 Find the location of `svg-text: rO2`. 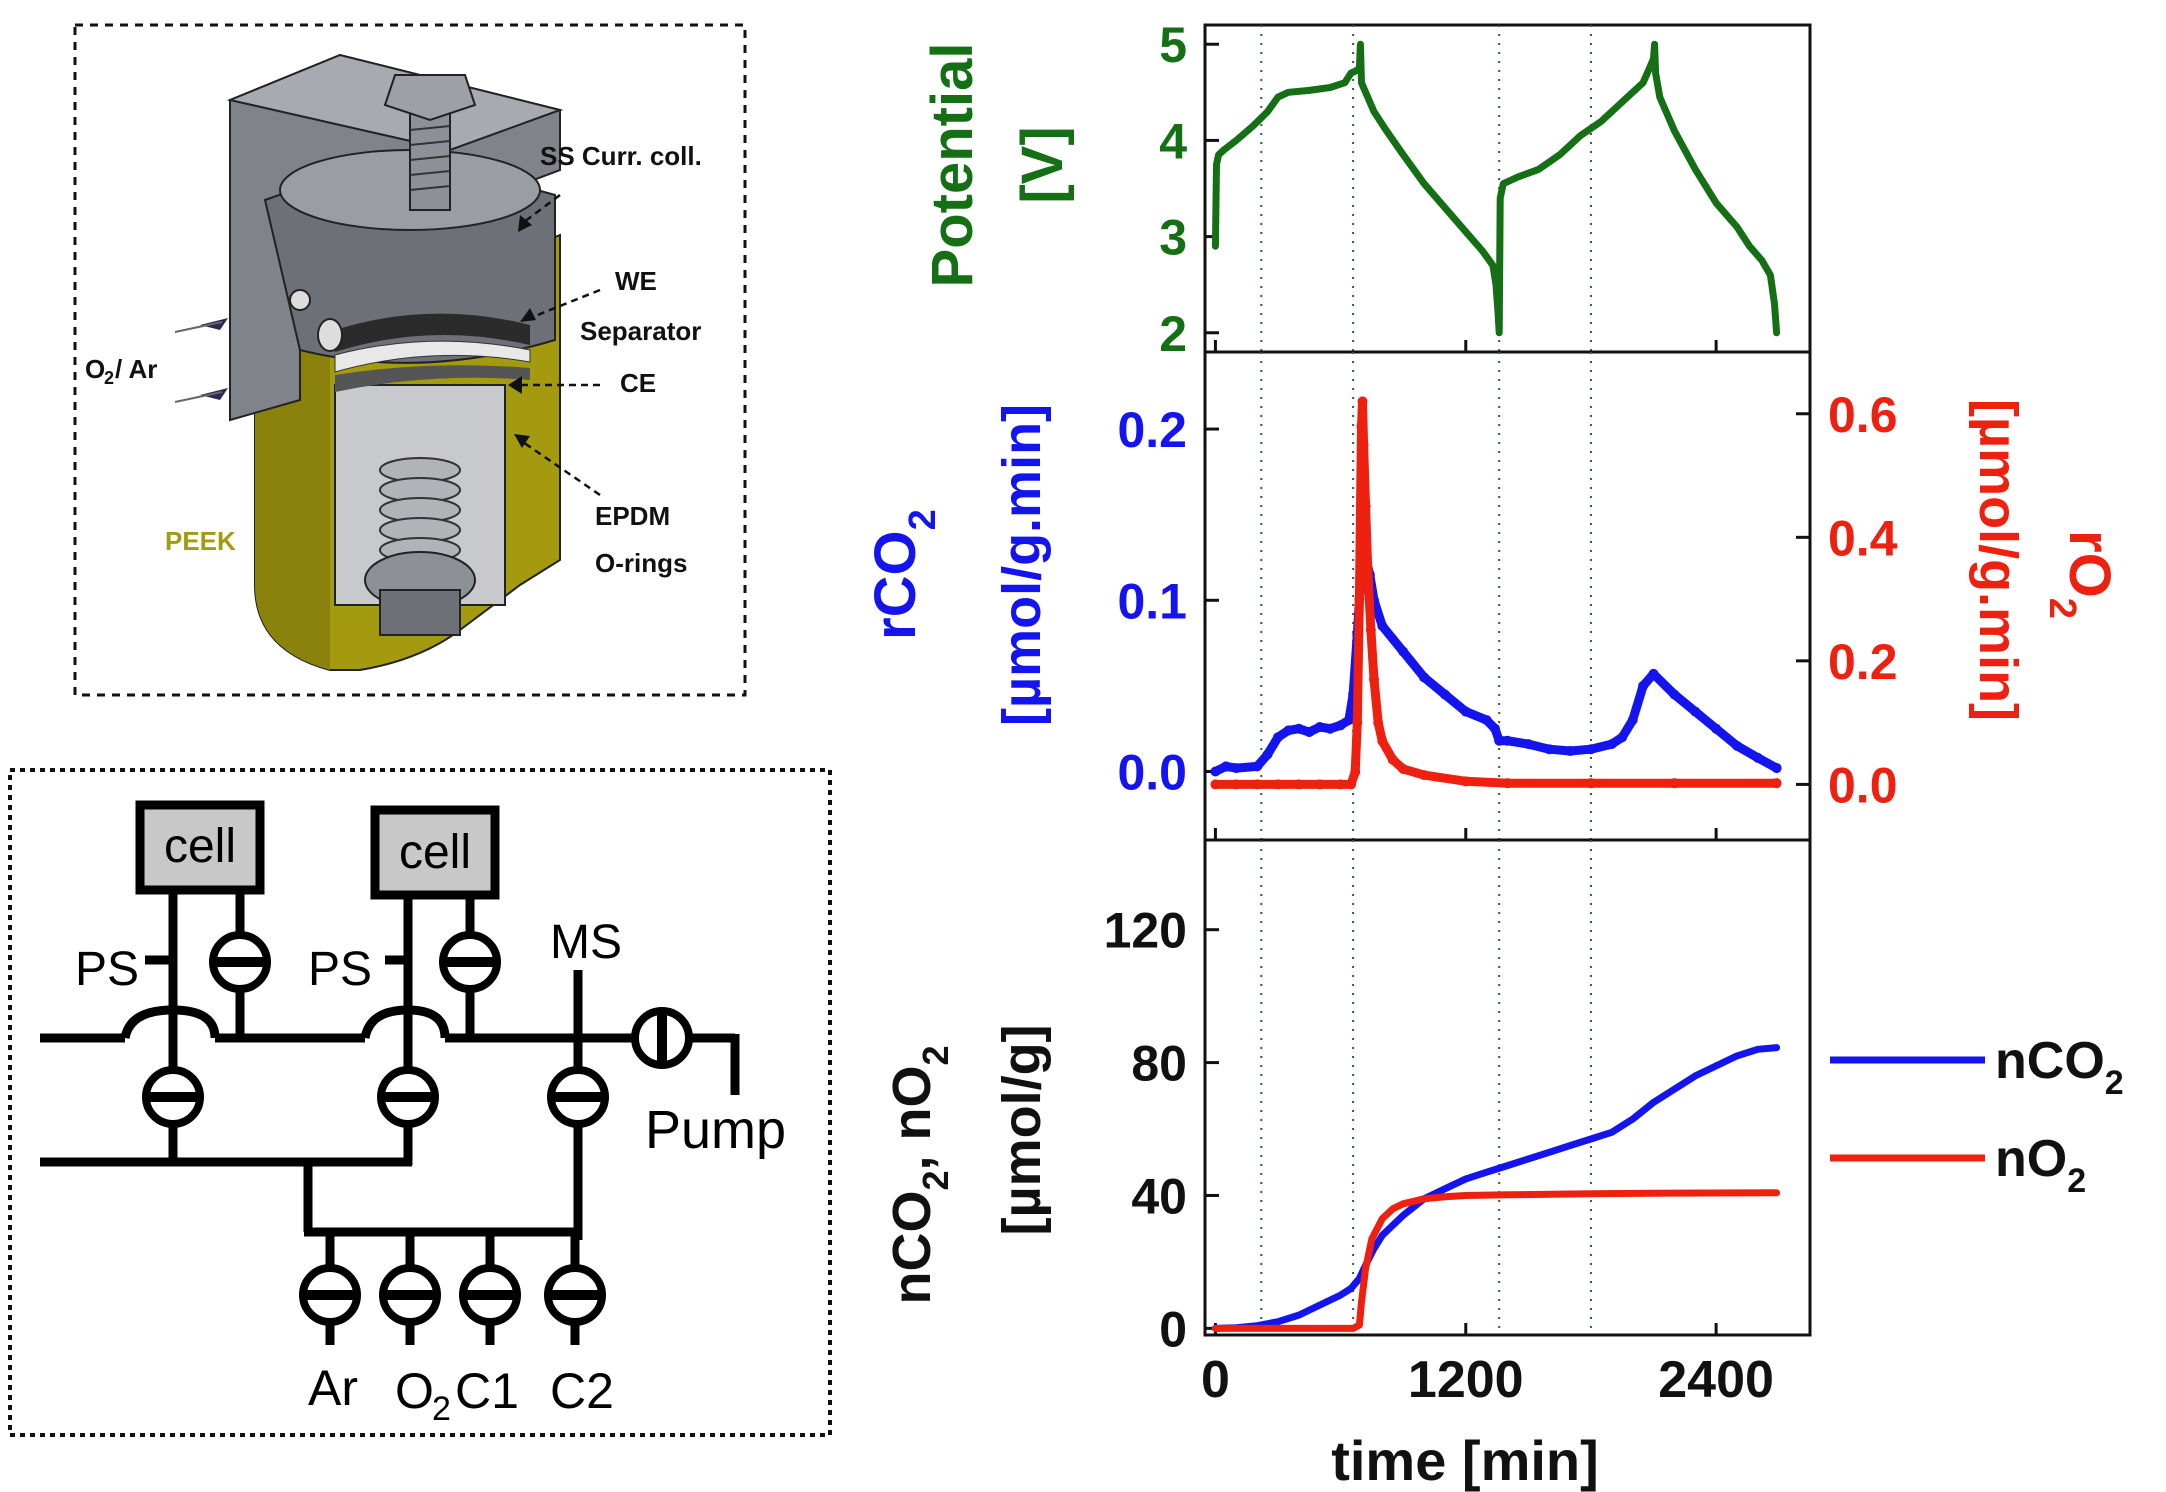

svg-text: rO2 is located at coordinates (2081, 574).